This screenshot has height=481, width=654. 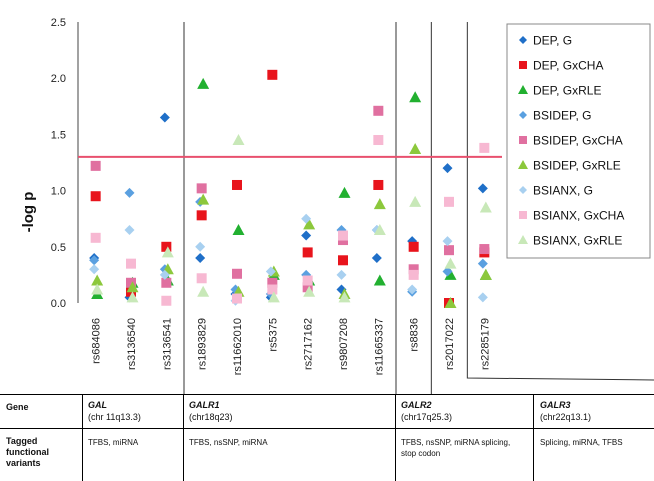 I want to click on gene-gal: GAL, so click(x=97, y=405).